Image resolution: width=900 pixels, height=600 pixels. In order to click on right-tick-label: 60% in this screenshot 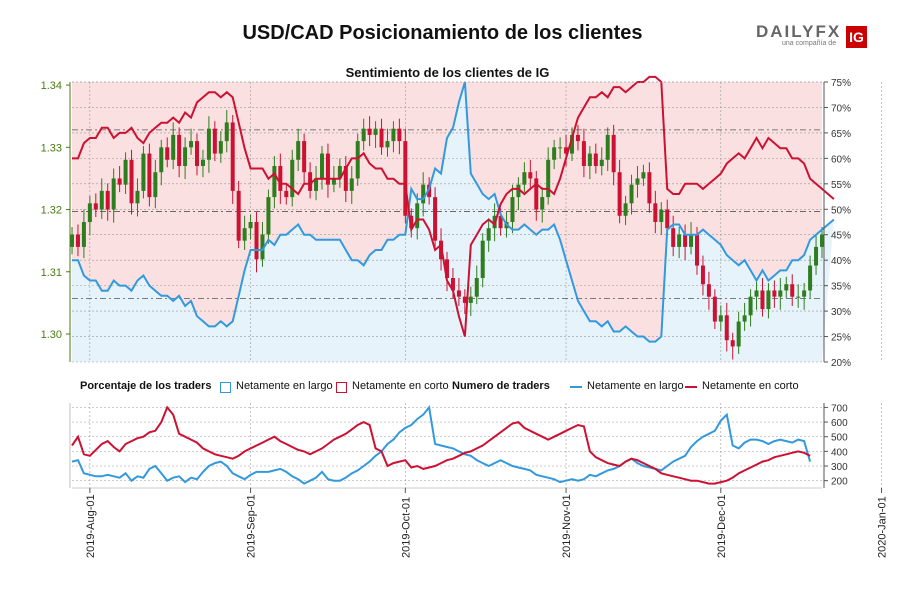, I will do `click(841, 159)`.